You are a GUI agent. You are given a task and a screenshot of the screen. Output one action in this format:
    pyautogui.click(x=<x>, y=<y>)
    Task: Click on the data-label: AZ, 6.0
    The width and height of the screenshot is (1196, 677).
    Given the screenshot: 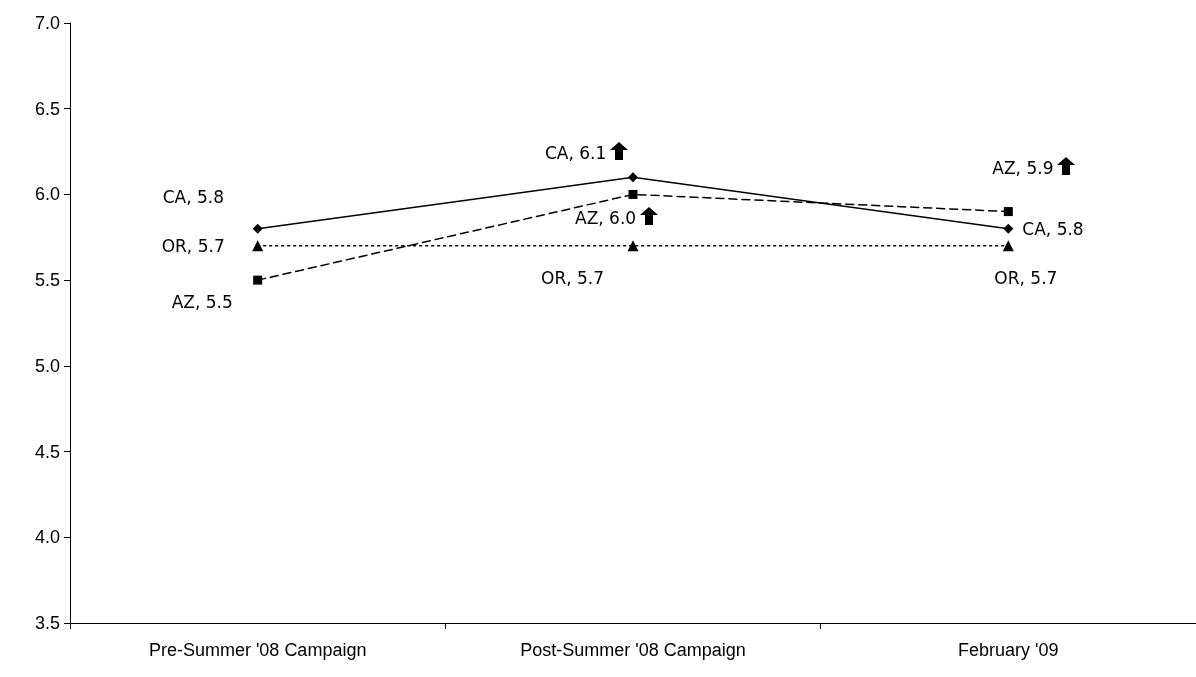 What is the action you would take?
    pyautogui.click(x=606, y=218)
    